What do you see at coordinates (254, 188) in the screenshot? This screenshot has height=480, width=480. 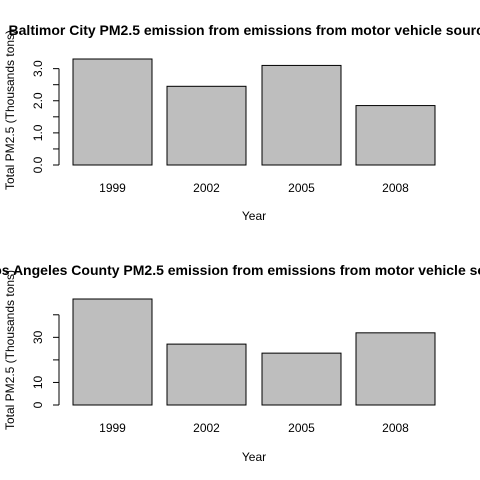 I see `chart-1-x-tick-labels: 1999 2002 2005 2008` at bounding box center [254, 188].